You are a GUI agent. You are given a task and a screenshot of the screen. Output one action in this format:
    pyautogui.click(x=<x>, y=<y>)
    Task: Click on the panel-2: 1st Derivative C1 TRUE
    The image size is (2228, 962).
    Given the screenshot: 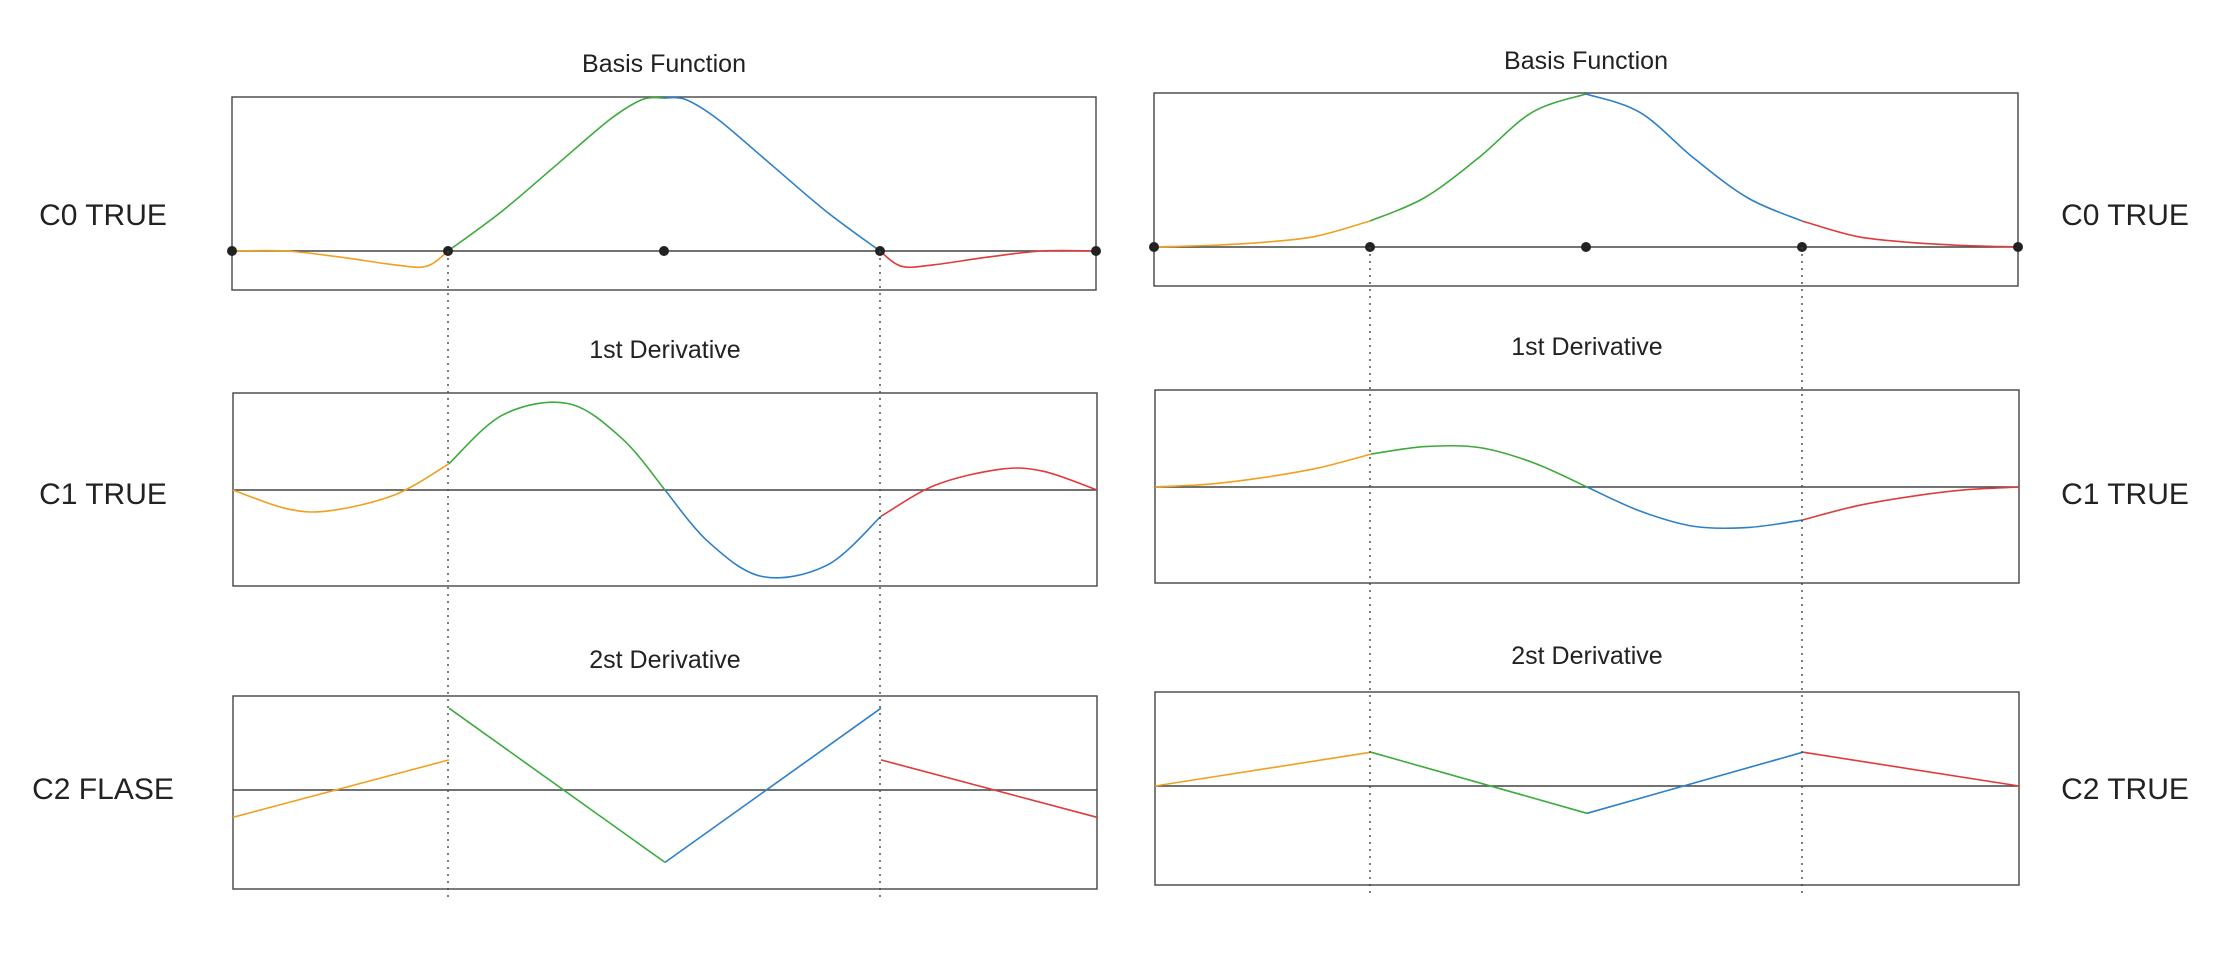 What is the action you would take?
    pyautogui.click(x=568, y=461)
    